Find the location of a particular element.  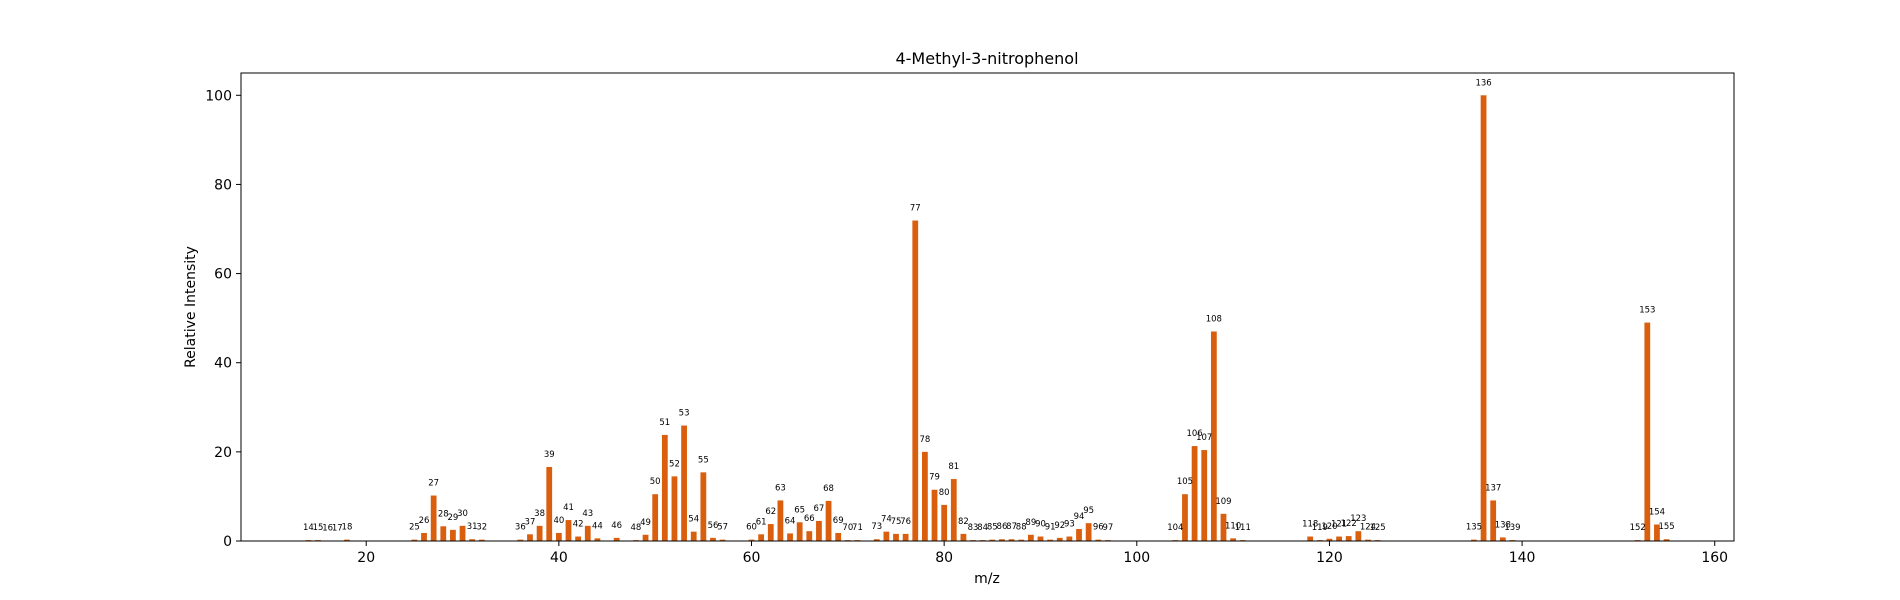

data-label-mz-18: 18 is located at coordinates (347, 528).